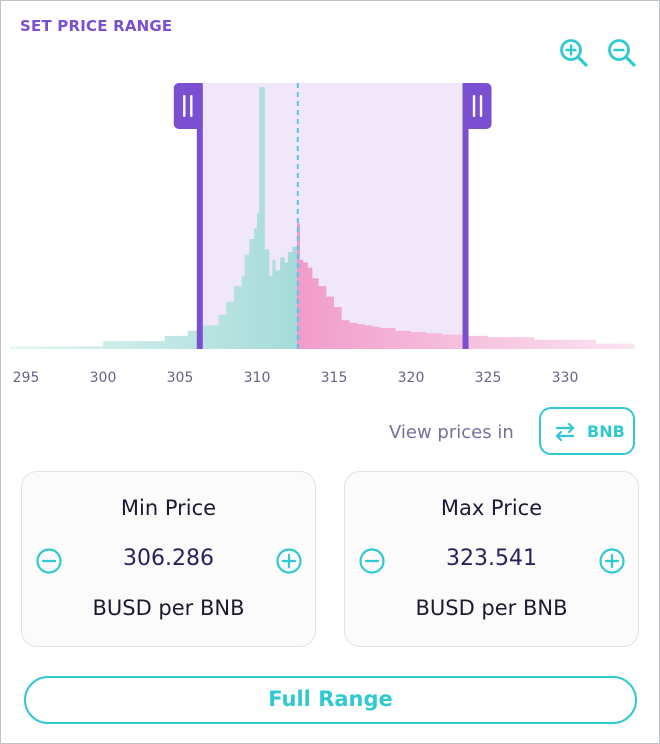 The height and width of the screenshot is (744, 660). I want to click on zoom-out-button, so click(622, 53).